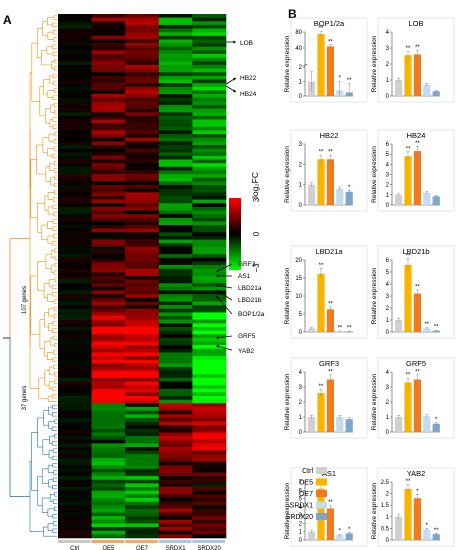 The height and width of the screenshot is (550, 459). What do you see at coordinates (250, 300) in the screenshot?
I see `gene-label: LBD21b` at bounding box center [250, 300].